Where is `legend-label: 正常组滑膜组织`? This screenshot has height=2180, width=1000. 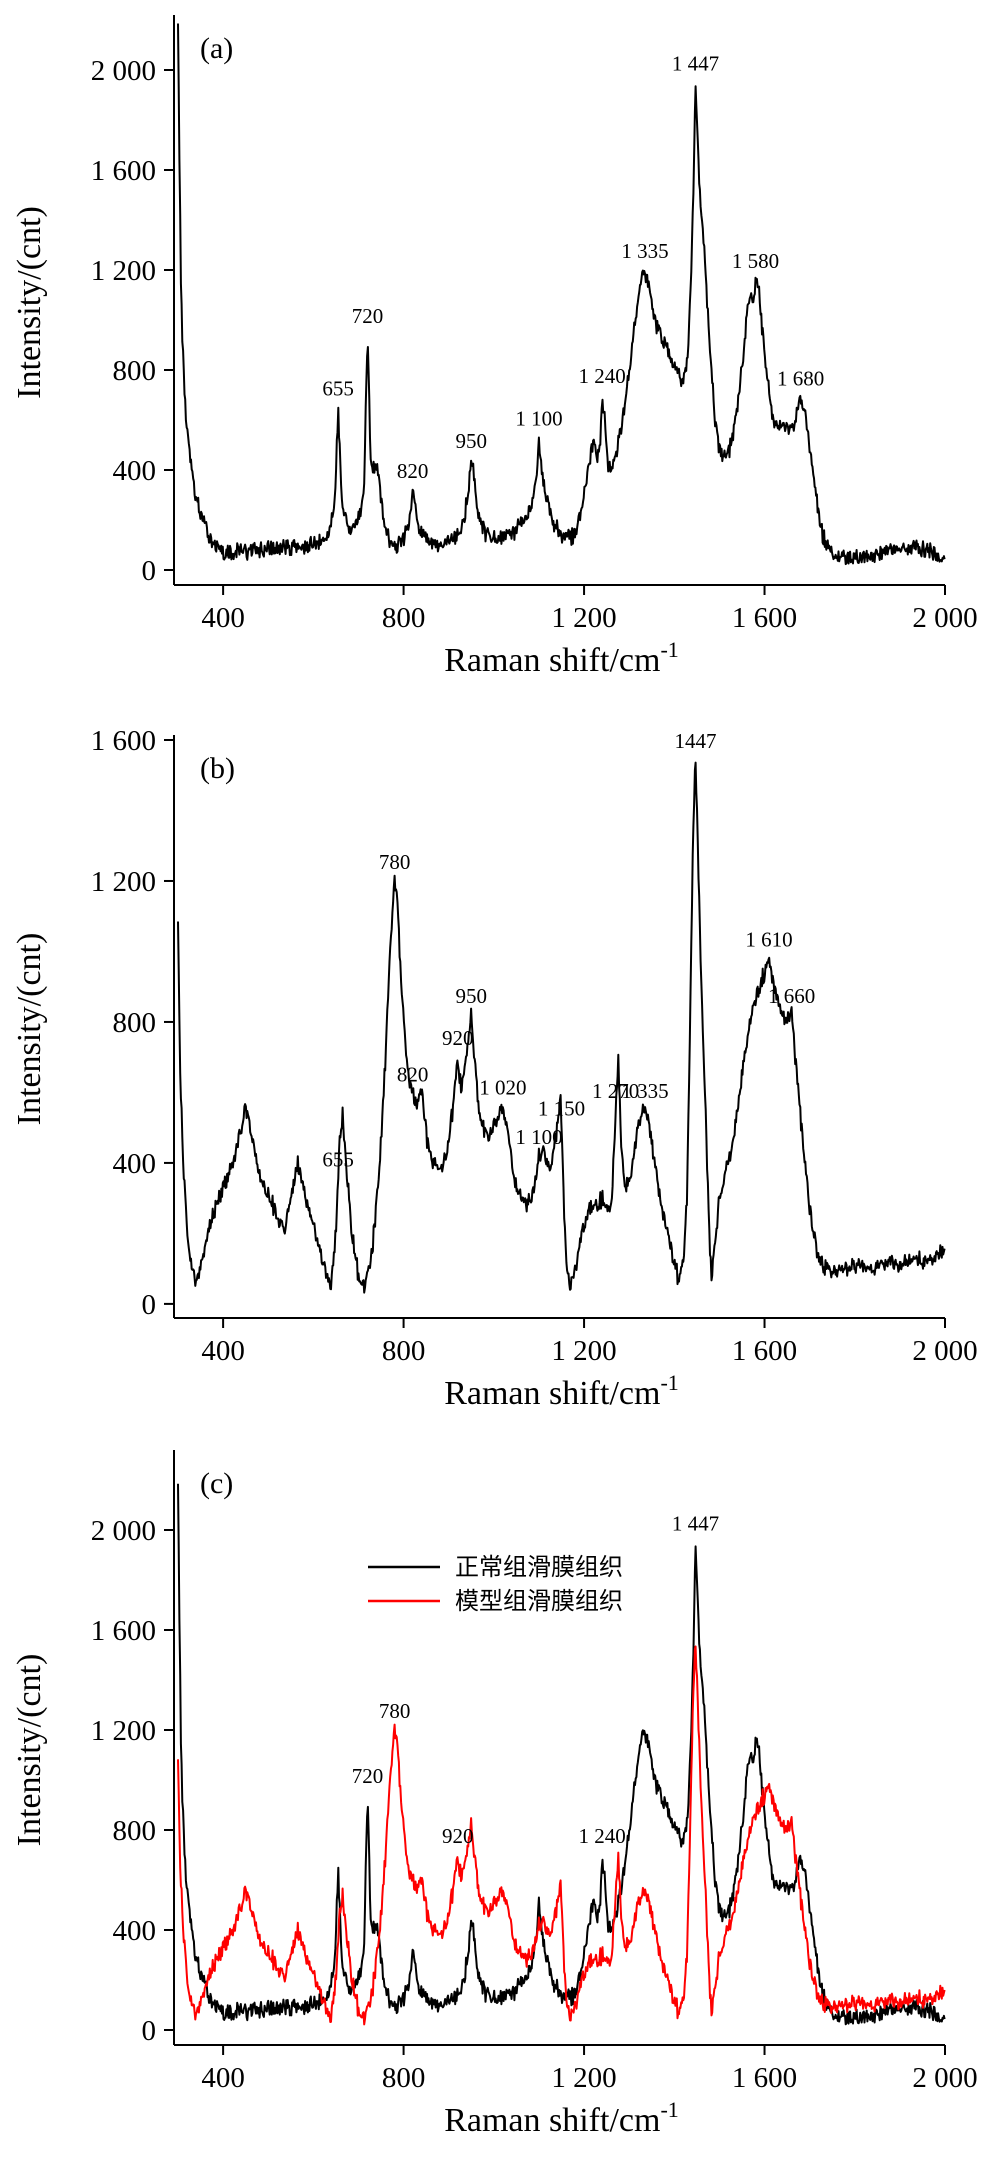
legend-label: 正常组滑膜组织 is located at coordinates (539, 1567).